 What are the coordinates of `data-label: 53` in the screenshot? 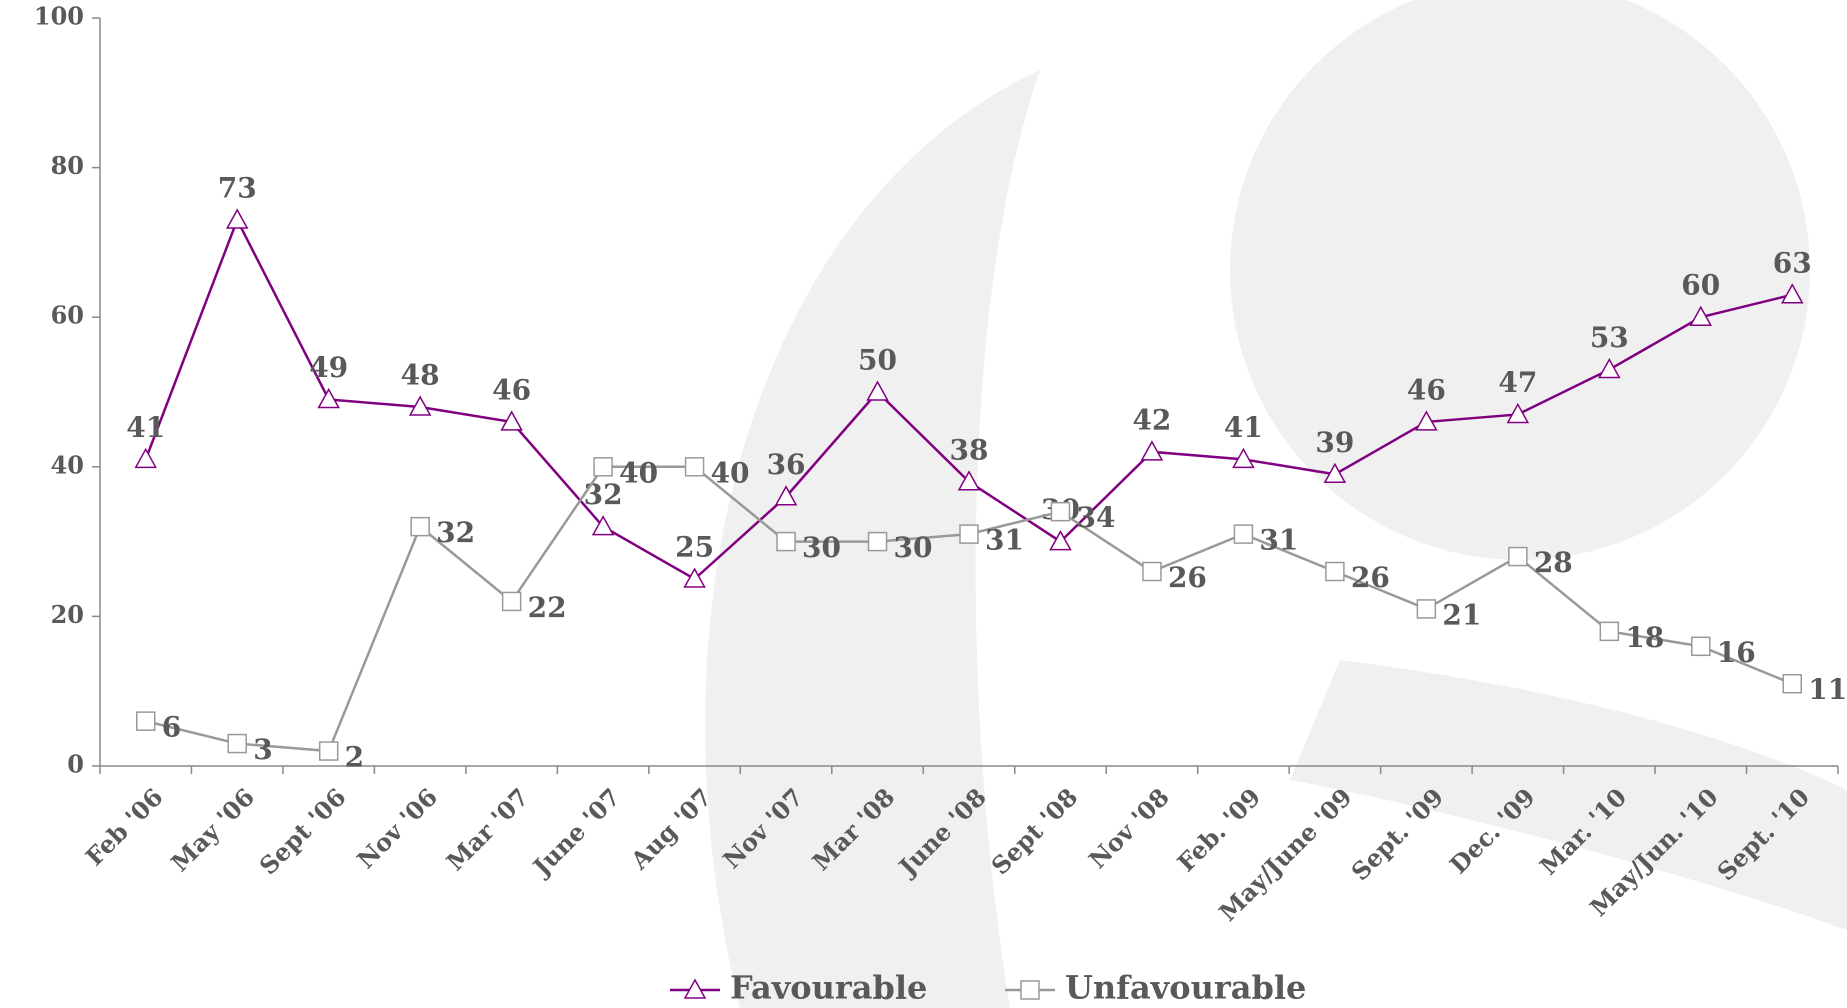 It's located at (1609, 337).